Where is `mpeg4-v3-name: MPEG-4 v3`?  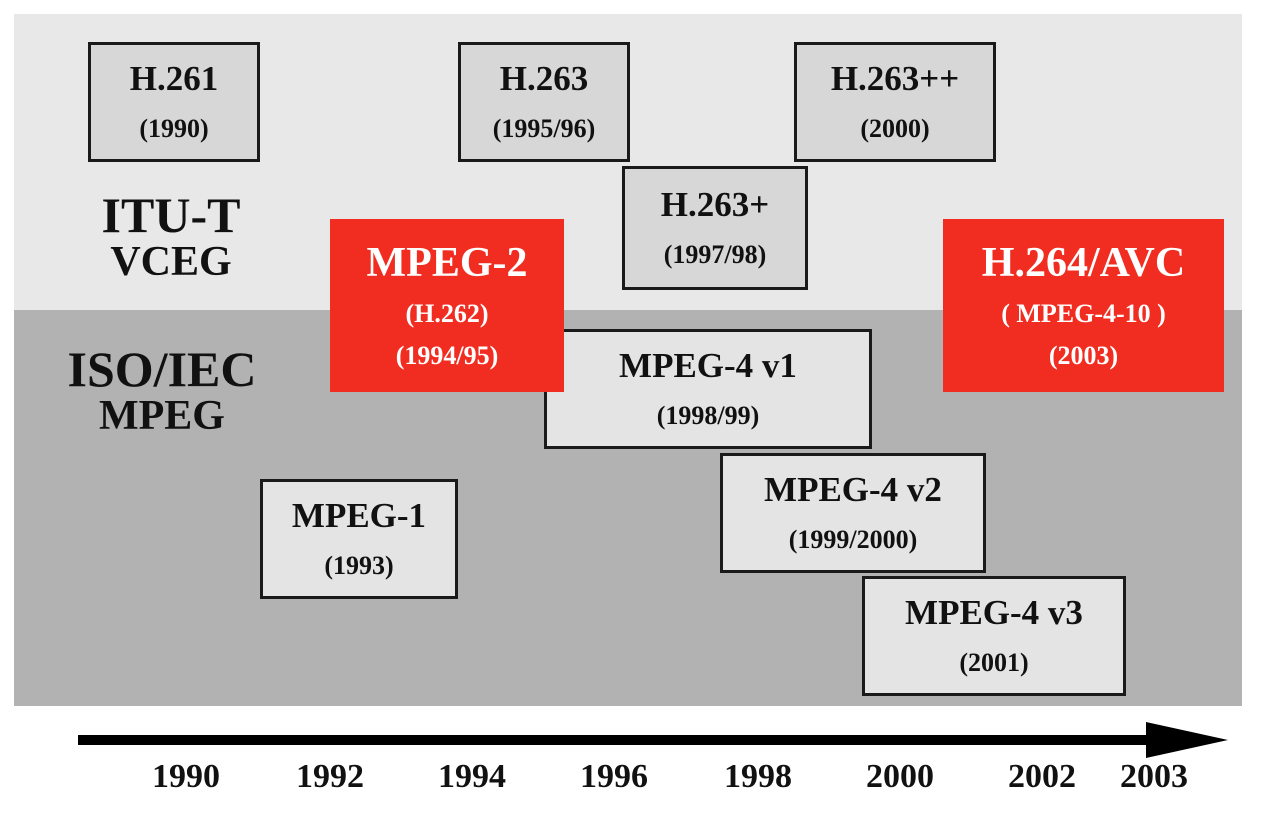 mpeg4-v3-name: MPEG-4 v3 is located at coordinates (994, 613).